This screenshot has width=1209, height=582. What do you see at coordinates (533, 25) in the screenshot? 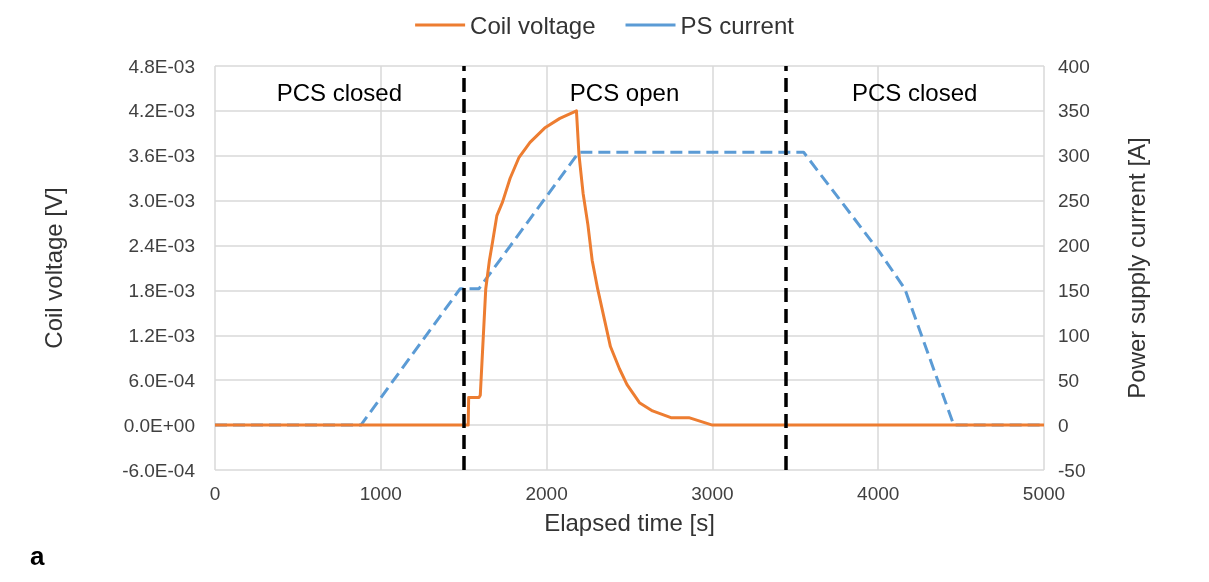
I see `legend-label: Coil voltage` at bounding box center [533, 25].